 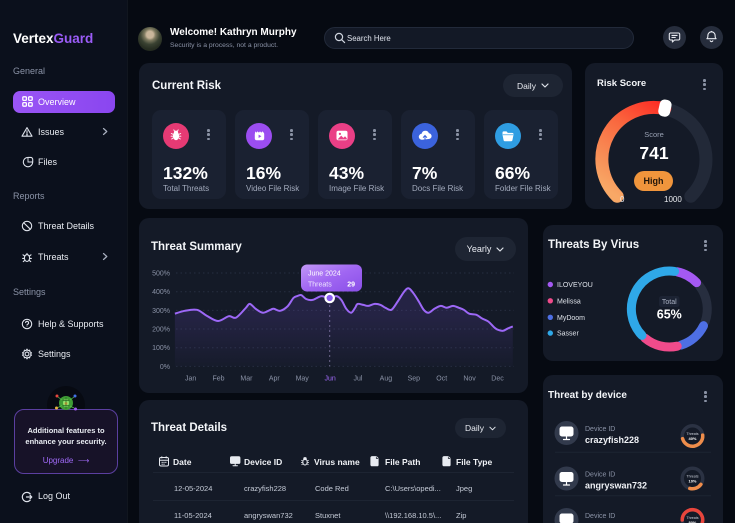 I want to click on svg-text: File Path, so click(x=402, y=462).